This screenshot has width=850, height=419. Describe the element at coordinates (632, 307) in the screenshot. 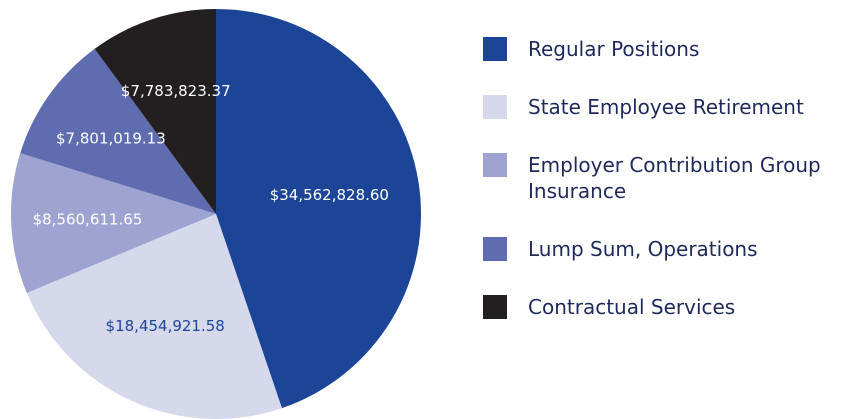

I see `legend-label: Contractual Services` at that location.